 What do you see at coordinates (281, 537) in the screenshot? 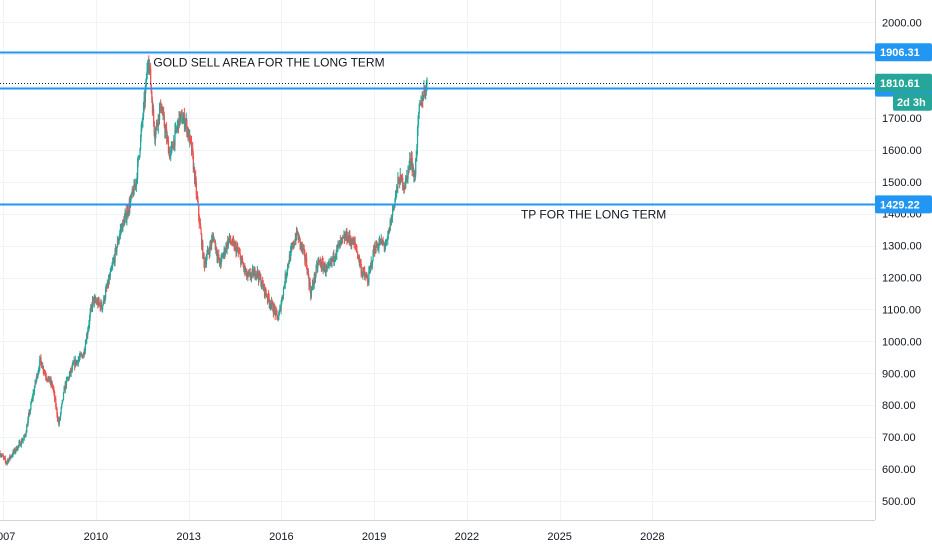
I see `time-tick-label: 2016` at bounding box center [281, 537].